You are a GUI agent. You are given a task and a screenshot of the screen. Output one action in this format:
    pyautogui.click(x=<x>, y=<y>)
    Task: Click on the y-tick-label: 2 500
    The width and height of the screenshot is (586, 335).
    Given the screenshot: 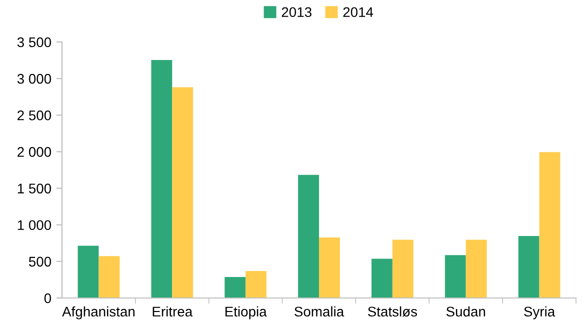 What is the action you would take?
    pyautogui.click(x=35, y=115)
    